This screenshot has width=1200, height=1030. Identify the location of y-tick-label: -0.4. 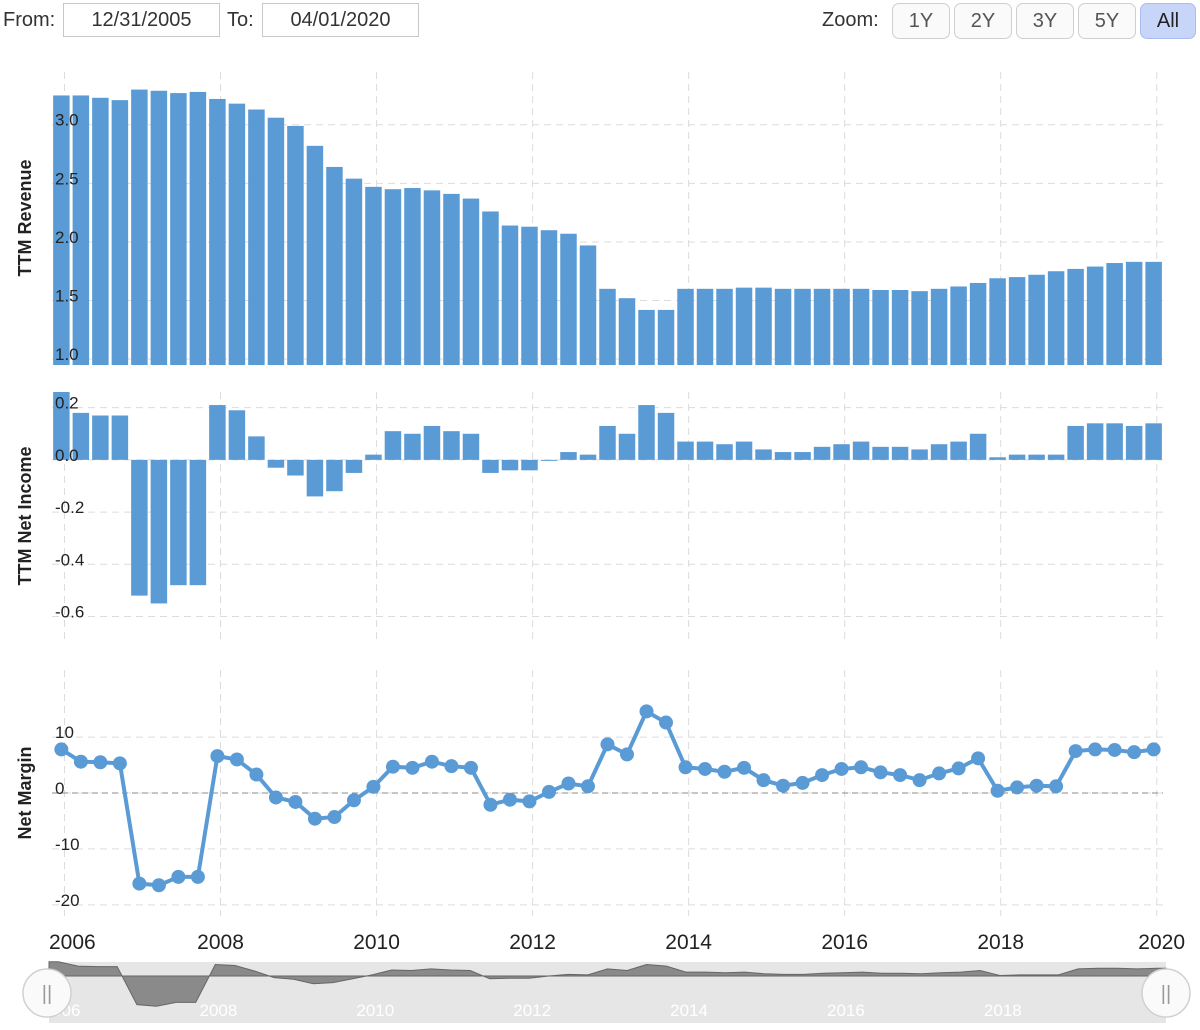
(69, 559).